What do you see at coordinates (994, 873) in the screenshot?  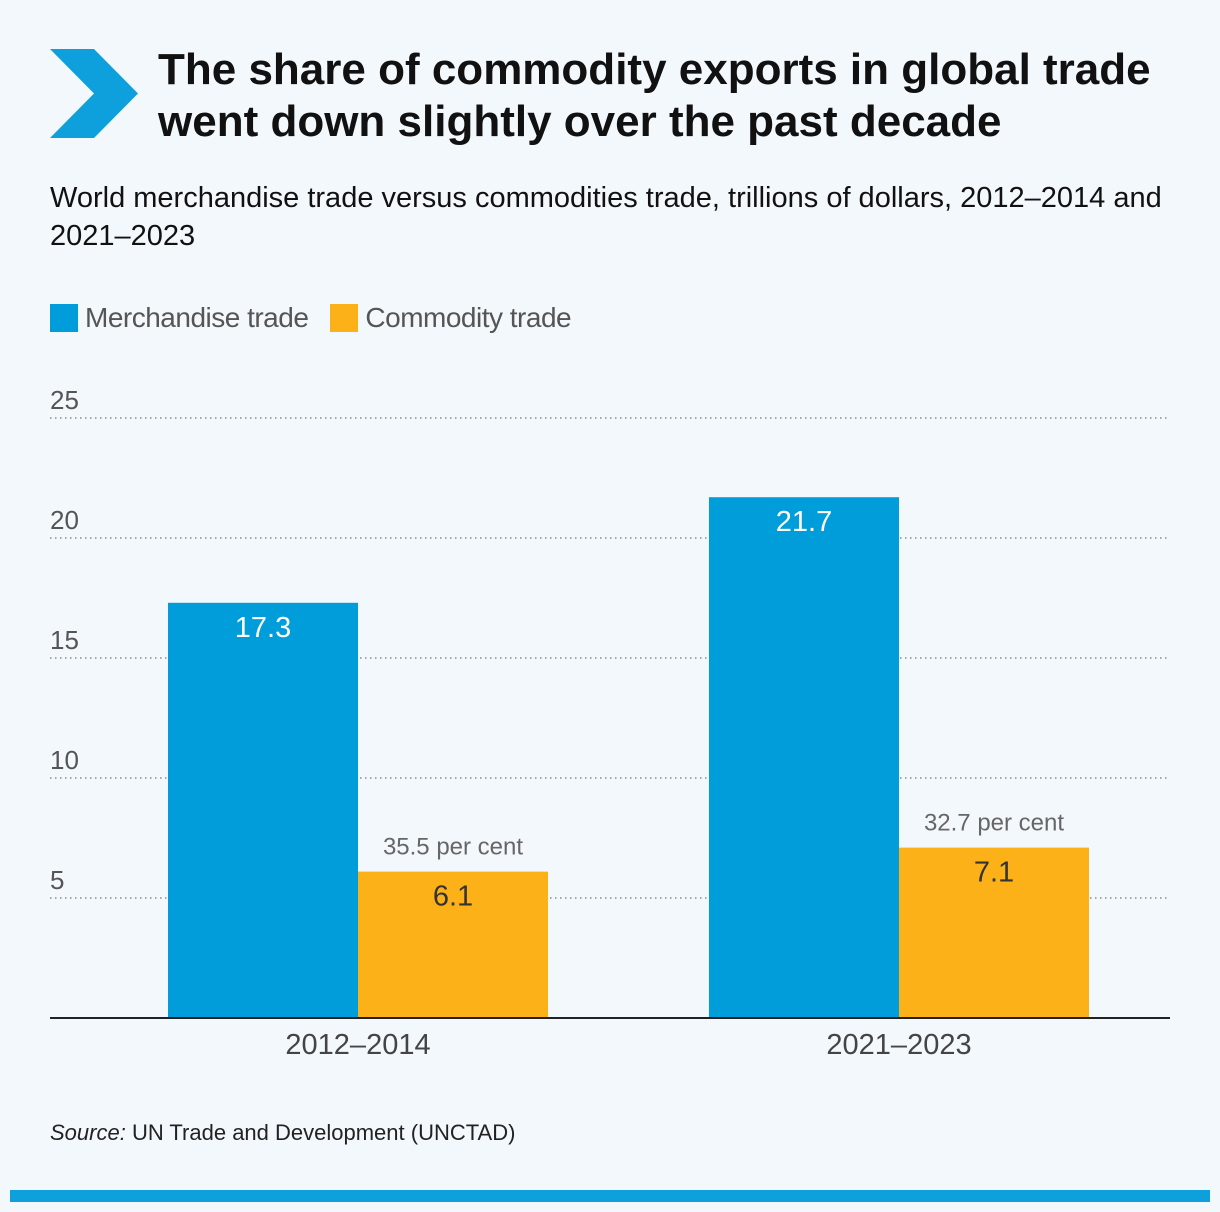 I see `data-label: 7.1` at bounding box center [994, 873].